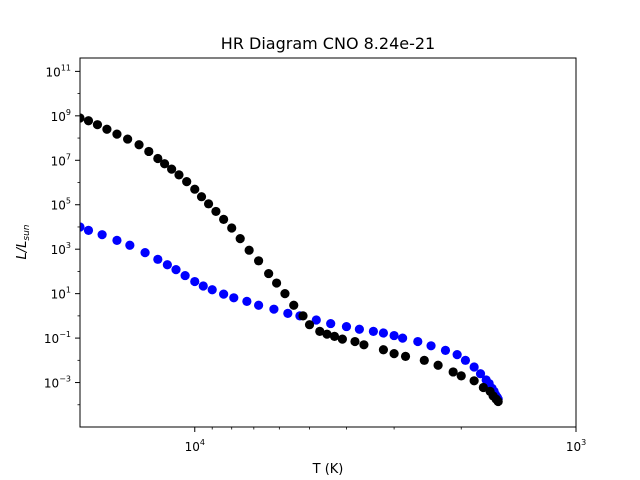  I want to click on y-tick-label-4: 10³, so click(61, 249).